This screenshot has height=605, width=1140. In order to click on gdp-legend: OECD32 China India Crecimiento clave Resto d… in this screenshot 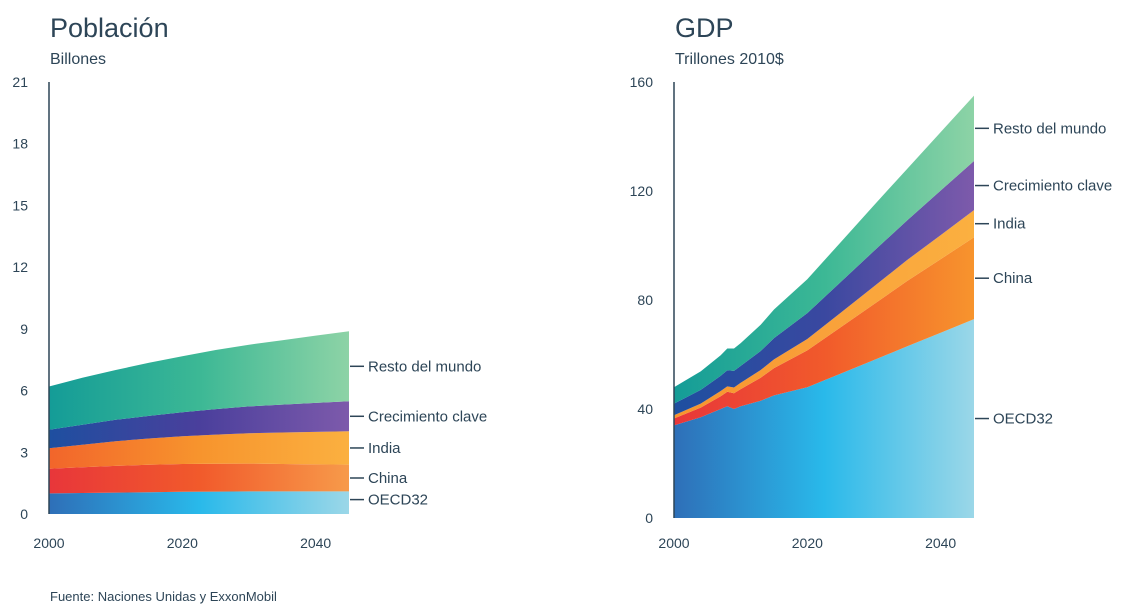, I will do `click(1043, 274)`.